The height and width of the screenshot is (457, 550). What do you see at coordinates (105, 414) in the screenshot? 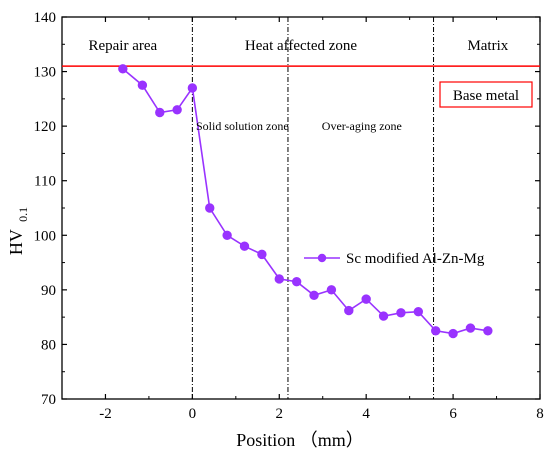
I see `x-tick-label: -2` at bounding box center [105, 414].